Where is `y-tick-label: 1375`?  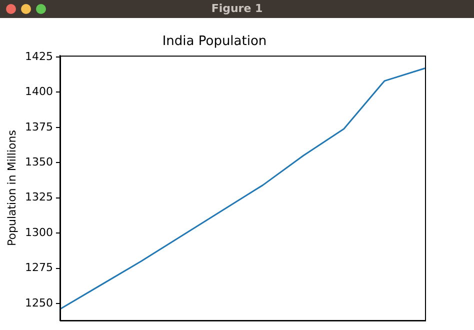 y-tick-label: 1375 is located at coordinates (39, 127).